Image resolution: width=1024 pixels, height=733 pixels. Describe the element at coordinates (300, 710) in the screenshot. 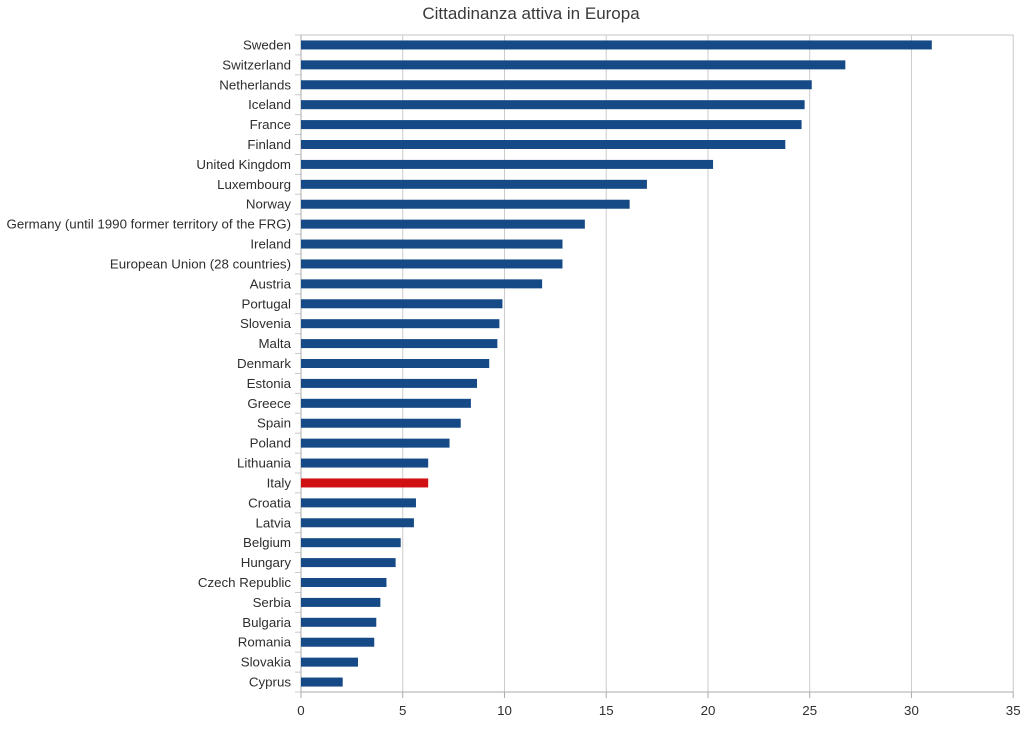

I see `svg-text: 0` at that location.